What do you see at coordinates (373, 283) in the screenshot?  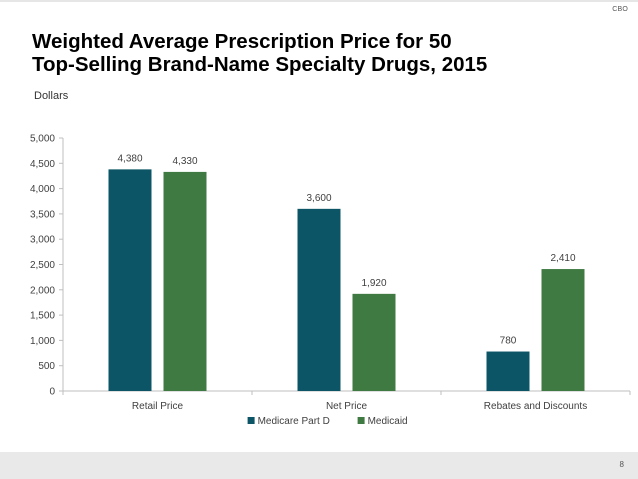 I see `data-label: 1,920` at bounding box center [373, 283].